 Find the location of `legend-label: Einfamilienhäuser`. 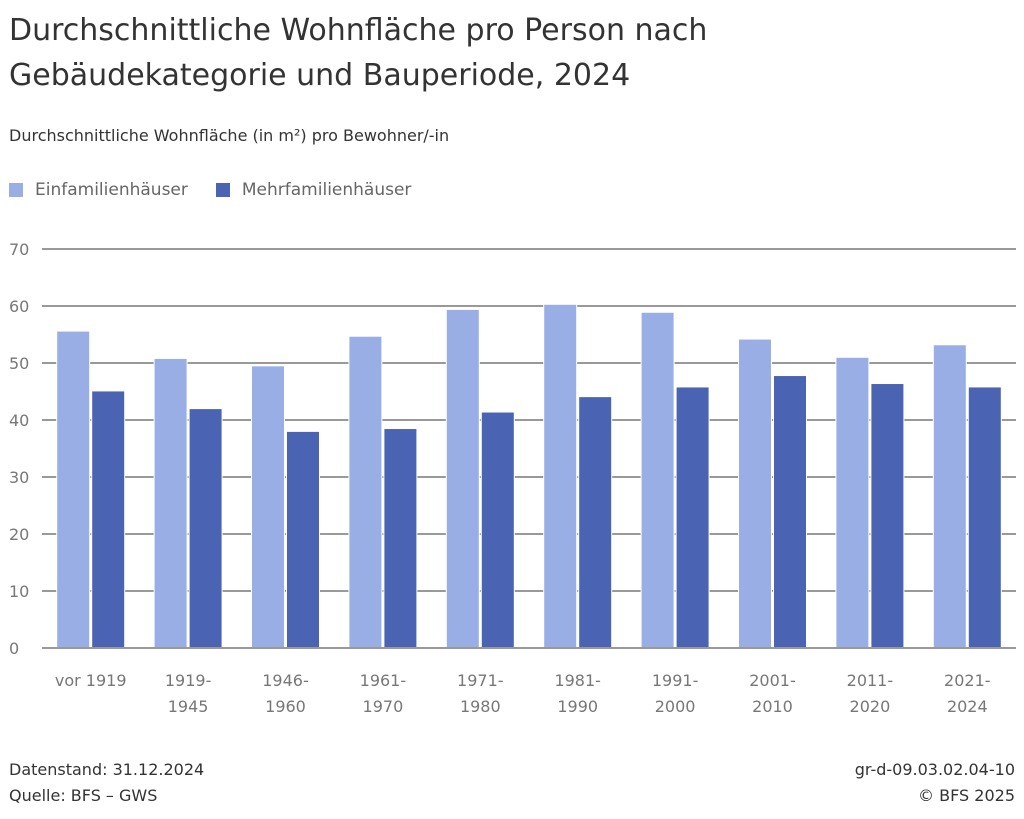

legend-label: Einfamilienhäuser is located at coordinates (111, 190).